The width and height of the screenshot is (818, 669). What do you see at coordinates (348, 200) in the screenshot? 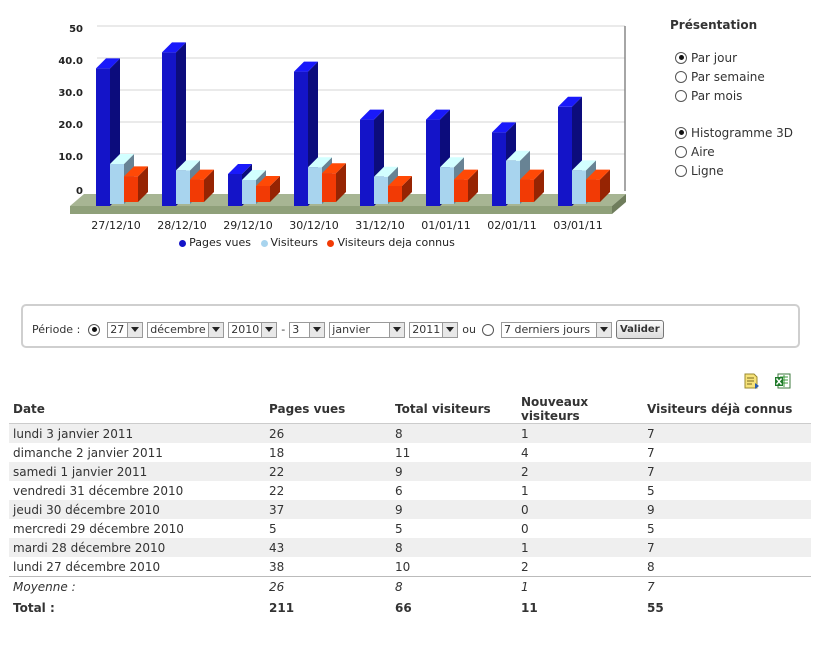
I see `chart-floor` at bounding box center [348, 200].